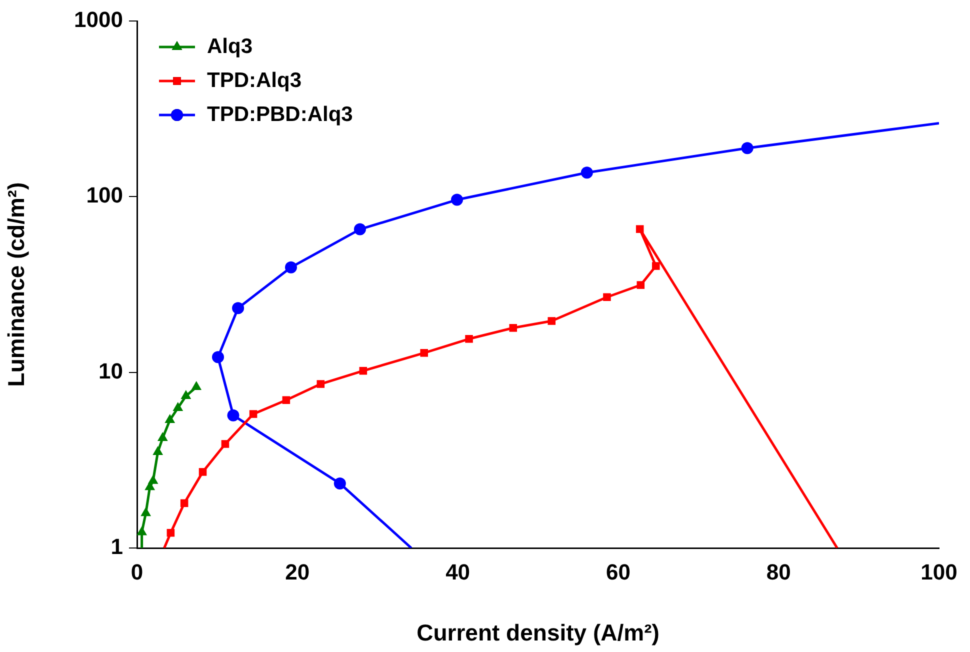 The width and height of the screenshot is (970, 652). Describe the element at coordinates (16, 284) in the screenshot. I see `y-axis-title: Luminance (cd/m²)` at that location.